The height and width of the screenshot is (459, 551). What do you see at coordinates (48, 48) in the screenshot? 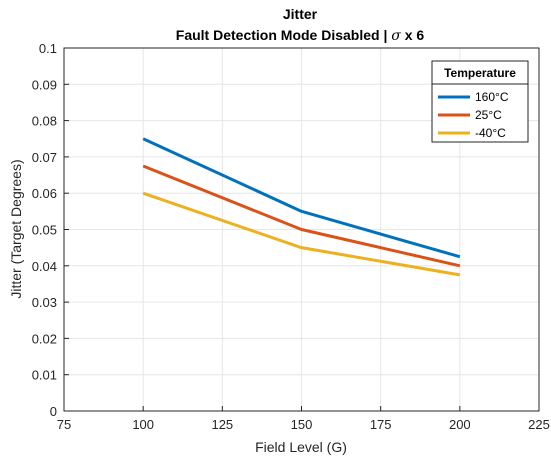
I see `y-tick-label: 0.1` at bounding box center [48, 48].